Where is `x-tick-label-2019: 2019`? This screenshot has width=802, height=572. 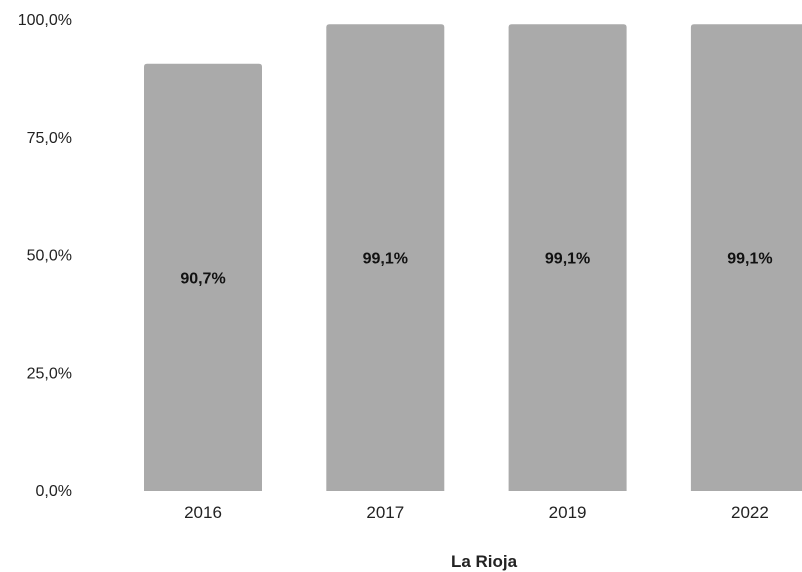 x-tick-label-2019: 2019 is located at coordinates (568, 512).